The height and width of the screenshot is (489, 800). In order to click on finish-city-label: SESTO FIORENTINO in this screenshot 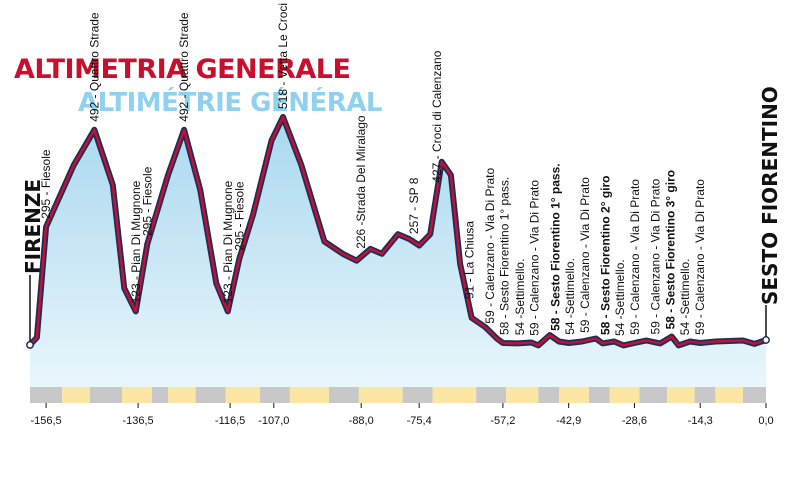, I will do `click(770, 195)`.